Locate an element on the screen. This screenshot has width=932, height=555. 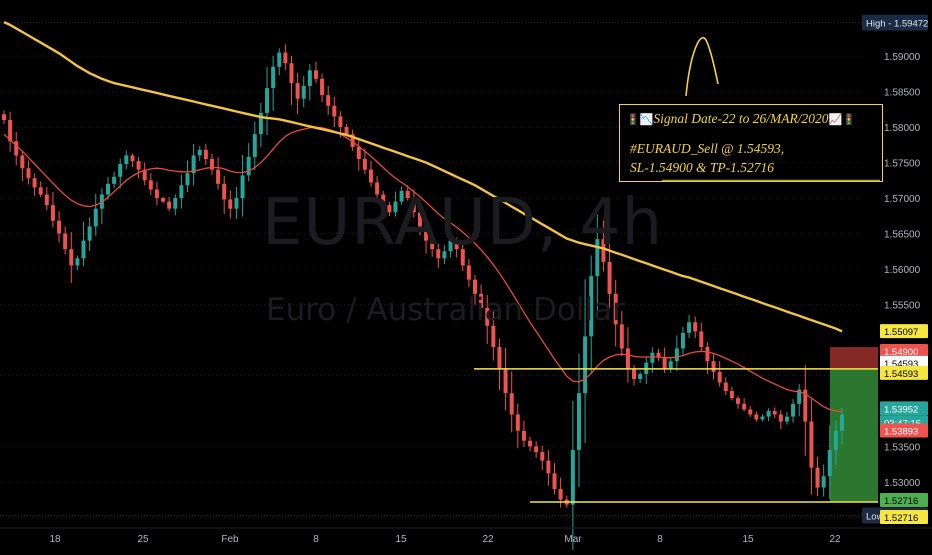
signal-entry-line: #EURAUD_Sell @ 1.54593, is located at coordinates (707, 148).